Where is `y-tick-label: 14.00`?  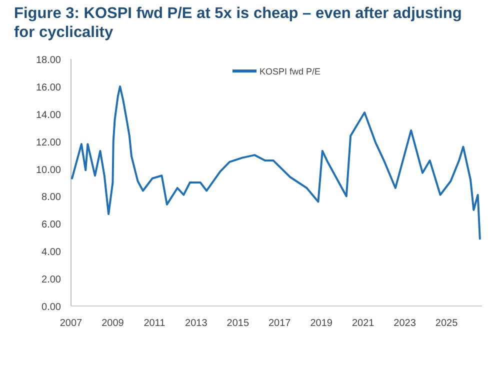 y-tick-label: 14.00 is located at coordinates (49, 115).